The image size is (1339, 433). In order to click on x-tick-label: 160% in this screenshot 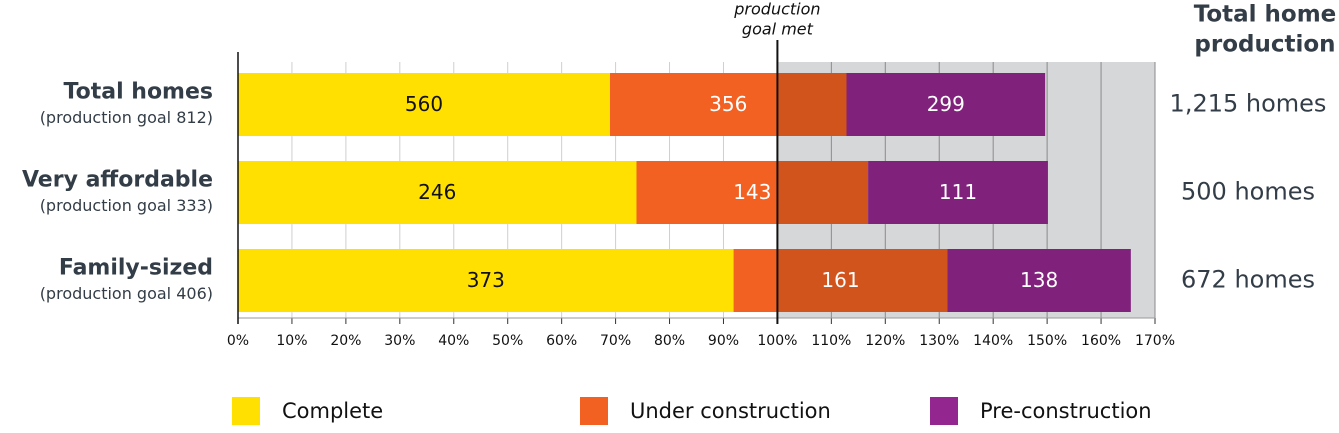, I will do `click(1101, 341)`.